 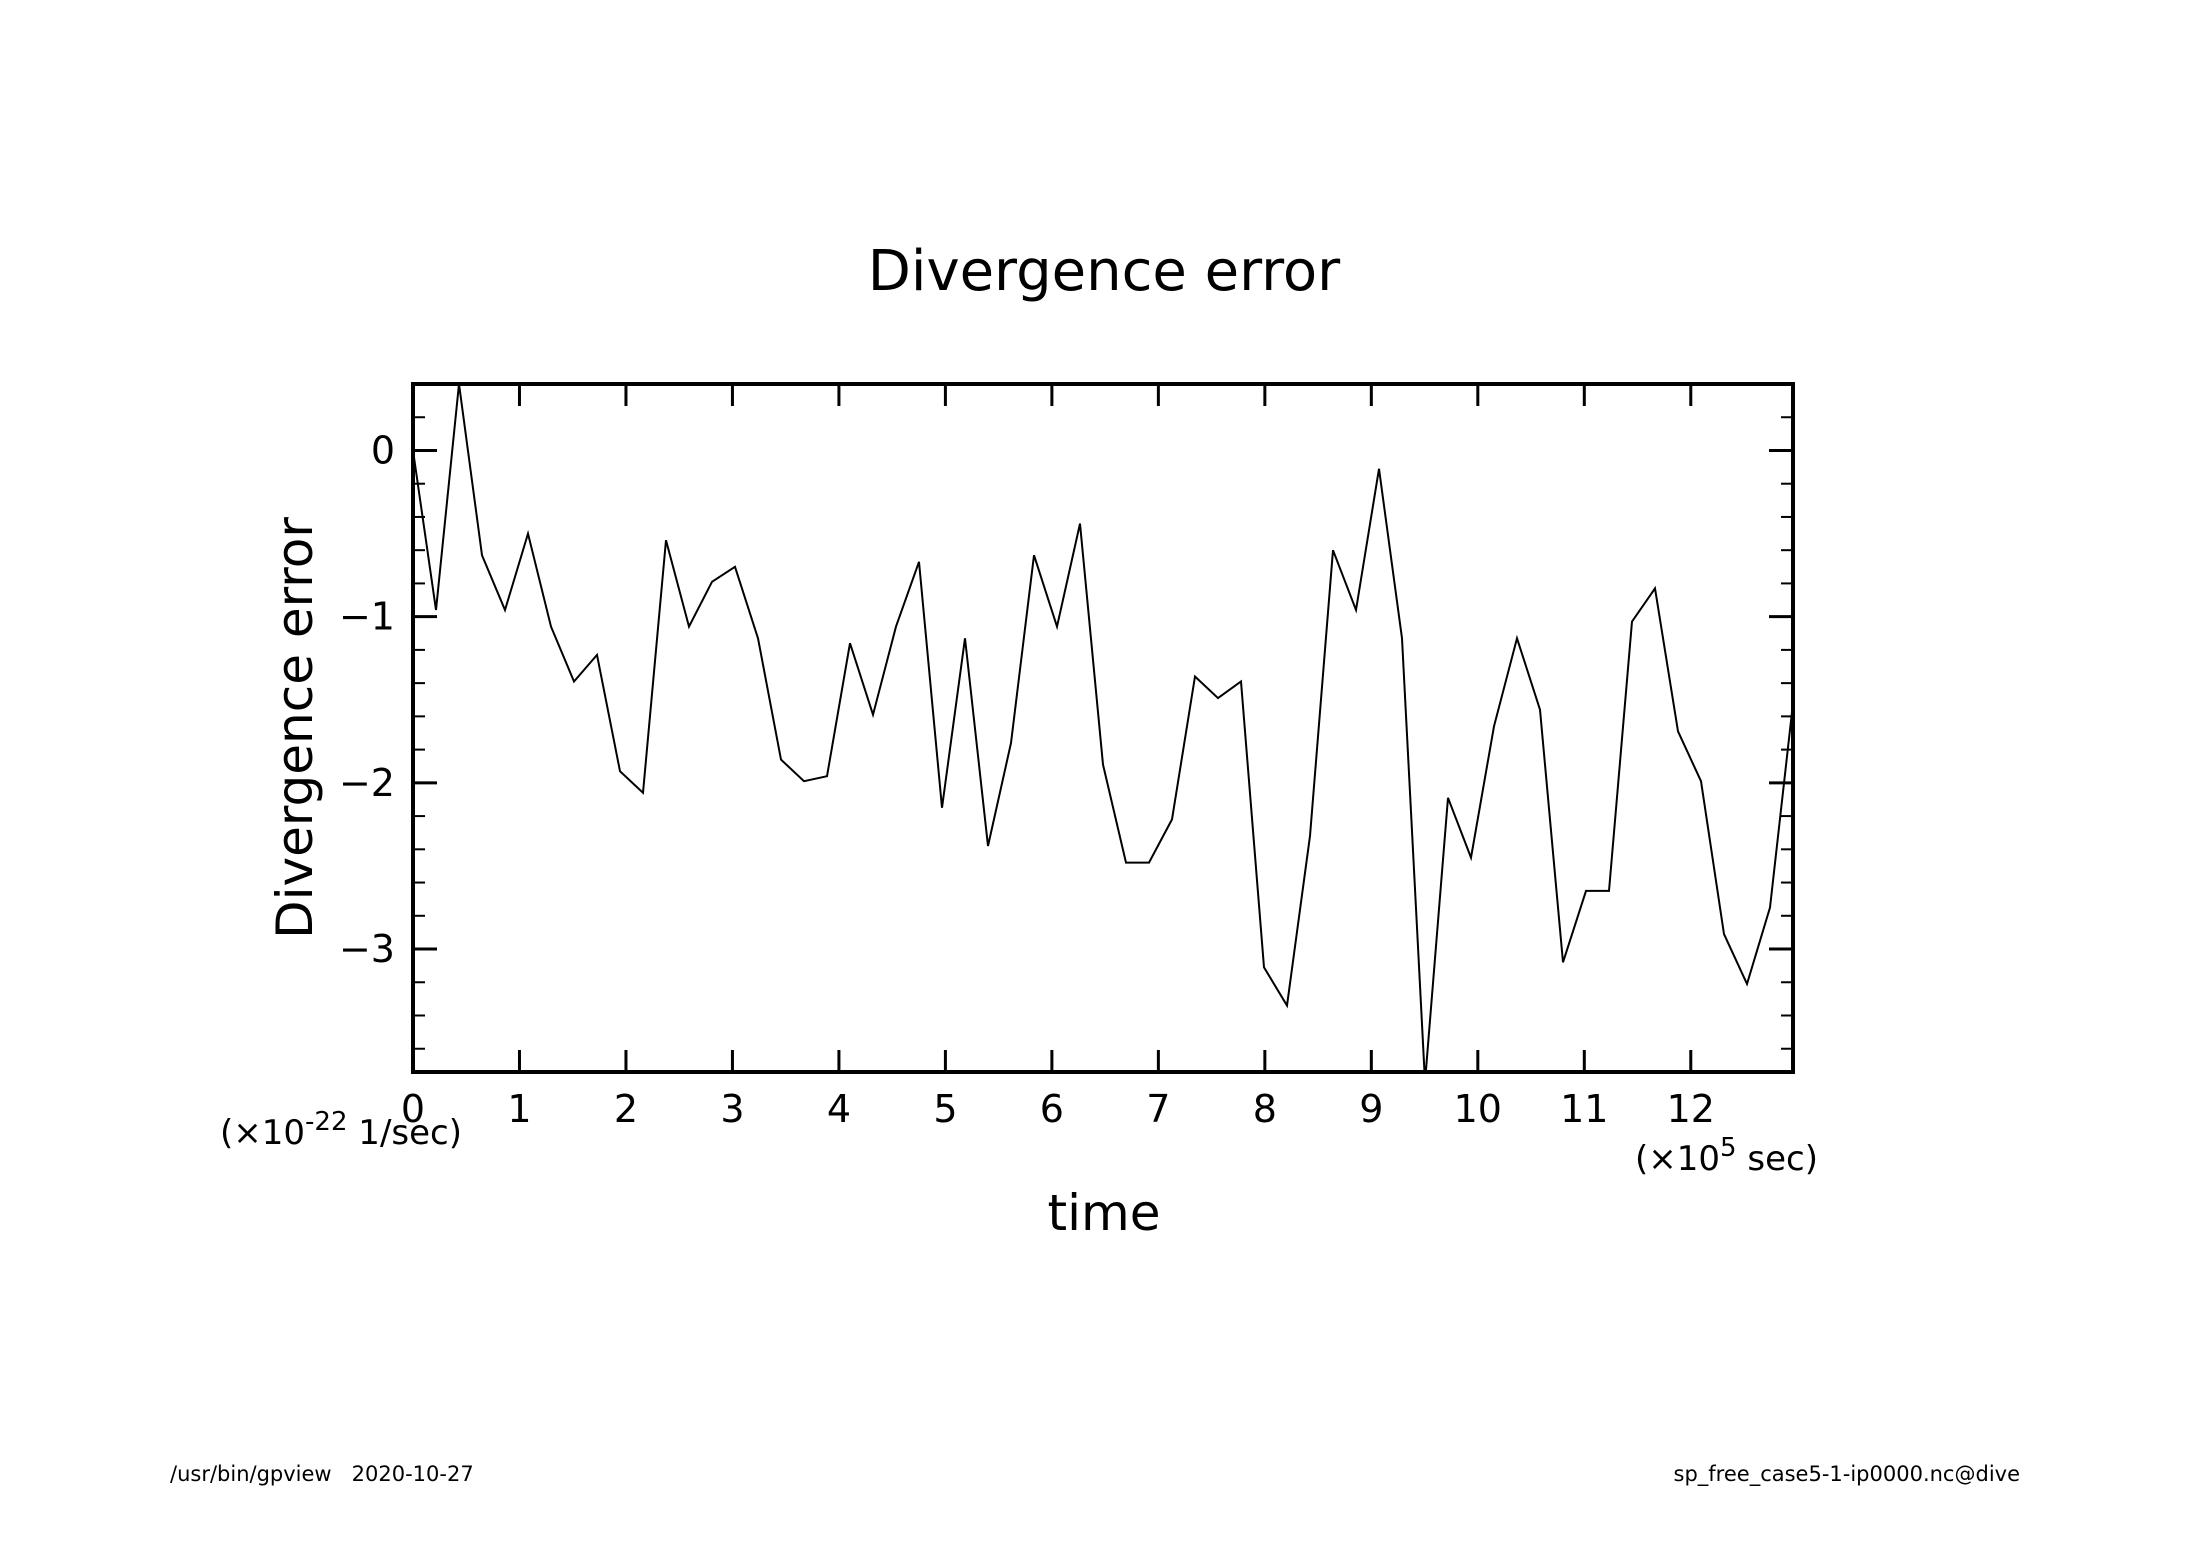 What do you see at coordinates (945, 1109) in the screenshot?
I see `x-tick-label: 5` at bounding box center [945, 1109].